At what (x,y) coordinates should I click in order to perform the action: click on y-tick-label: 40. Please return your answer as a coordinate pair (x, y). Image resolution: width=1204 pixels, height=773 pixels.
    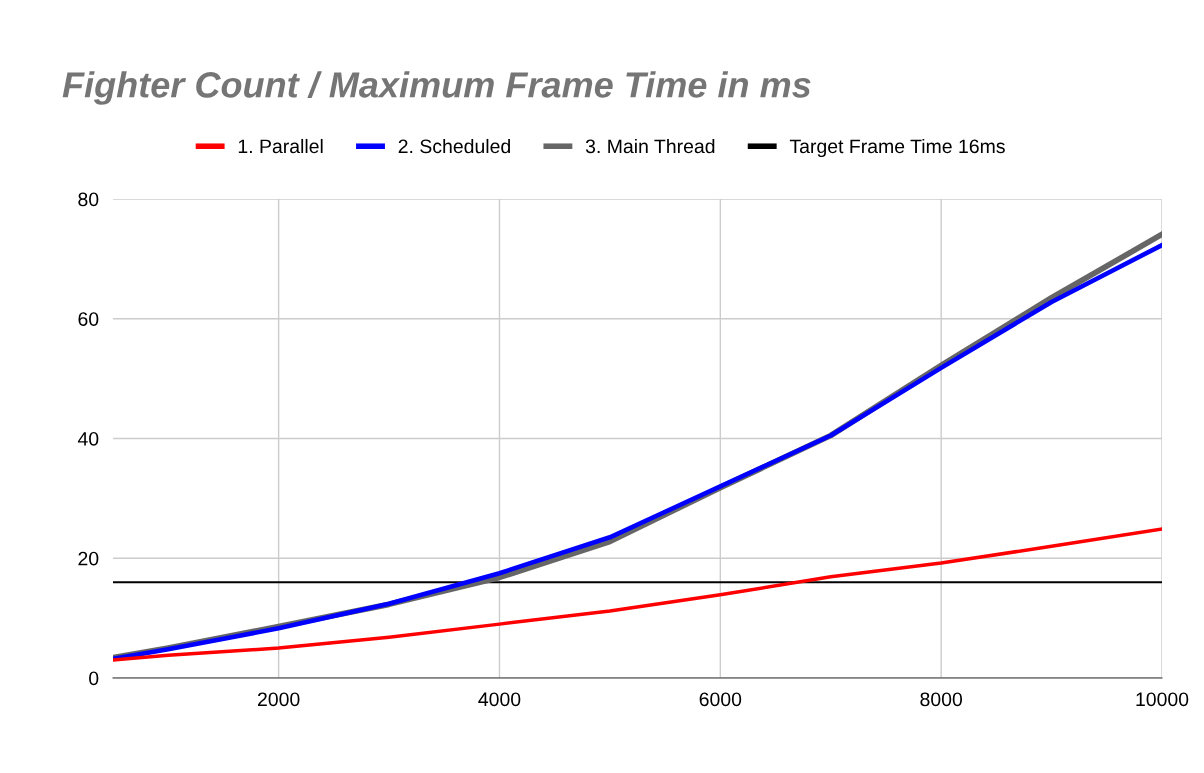
    Looking at the image, I should click on (88, 438).